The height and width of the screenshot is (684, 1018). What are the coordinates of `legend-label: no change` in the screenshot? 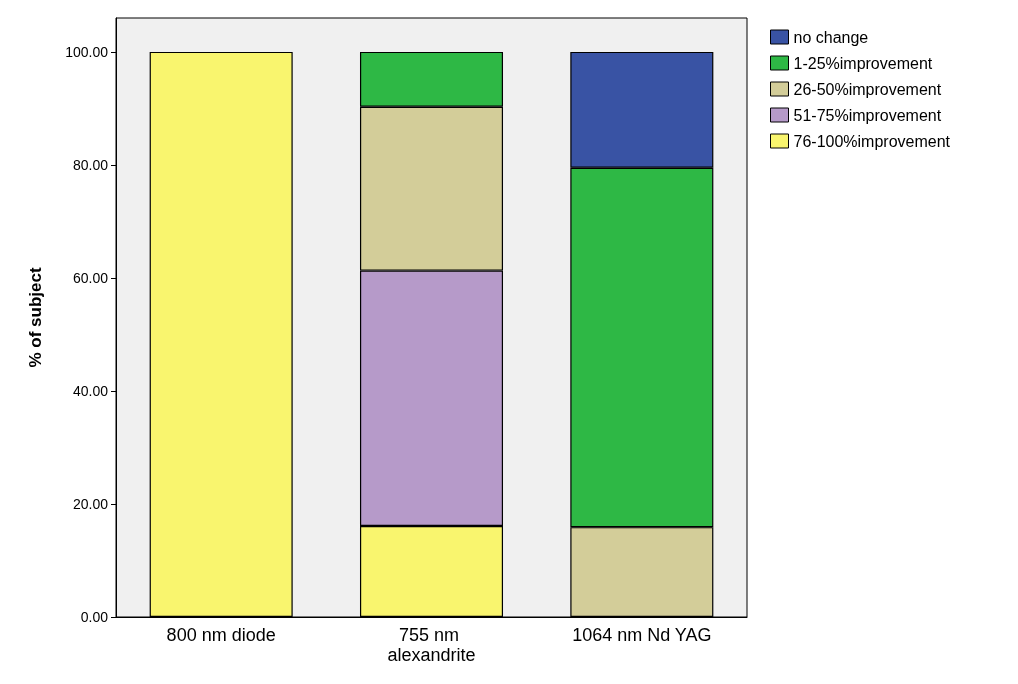 It's located at (831, 37).